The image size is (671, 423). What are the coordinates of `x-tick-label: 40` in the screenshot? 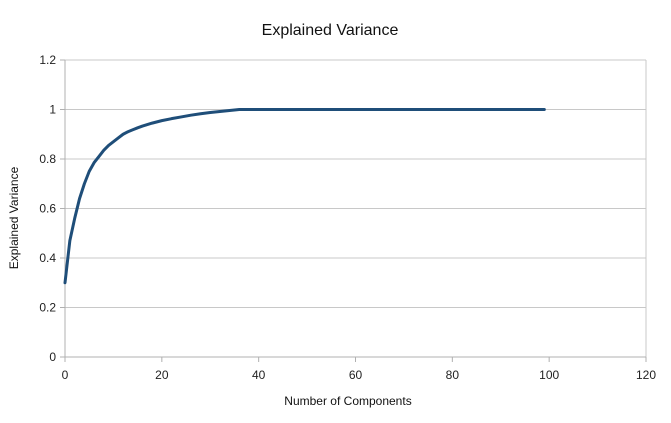 It's located at (259, 375).